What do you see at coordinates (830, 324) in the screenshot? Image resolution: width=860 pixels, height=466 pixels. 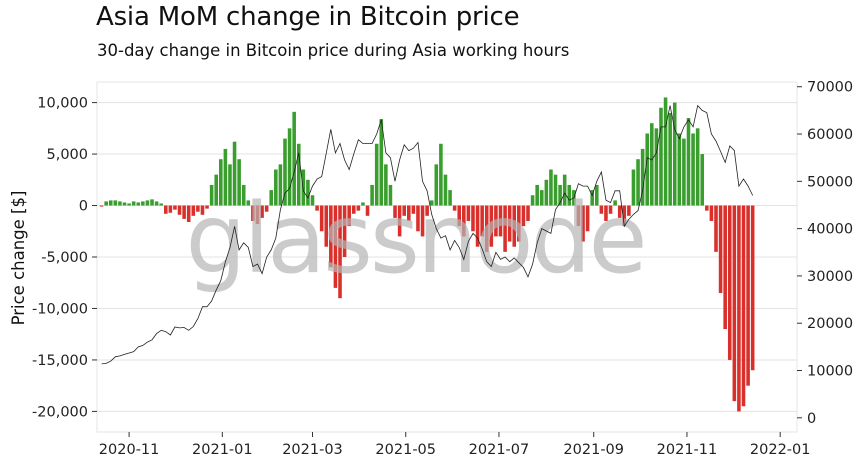 I see `y-right-tick-label: 20000` at bounding box center [830, 324].